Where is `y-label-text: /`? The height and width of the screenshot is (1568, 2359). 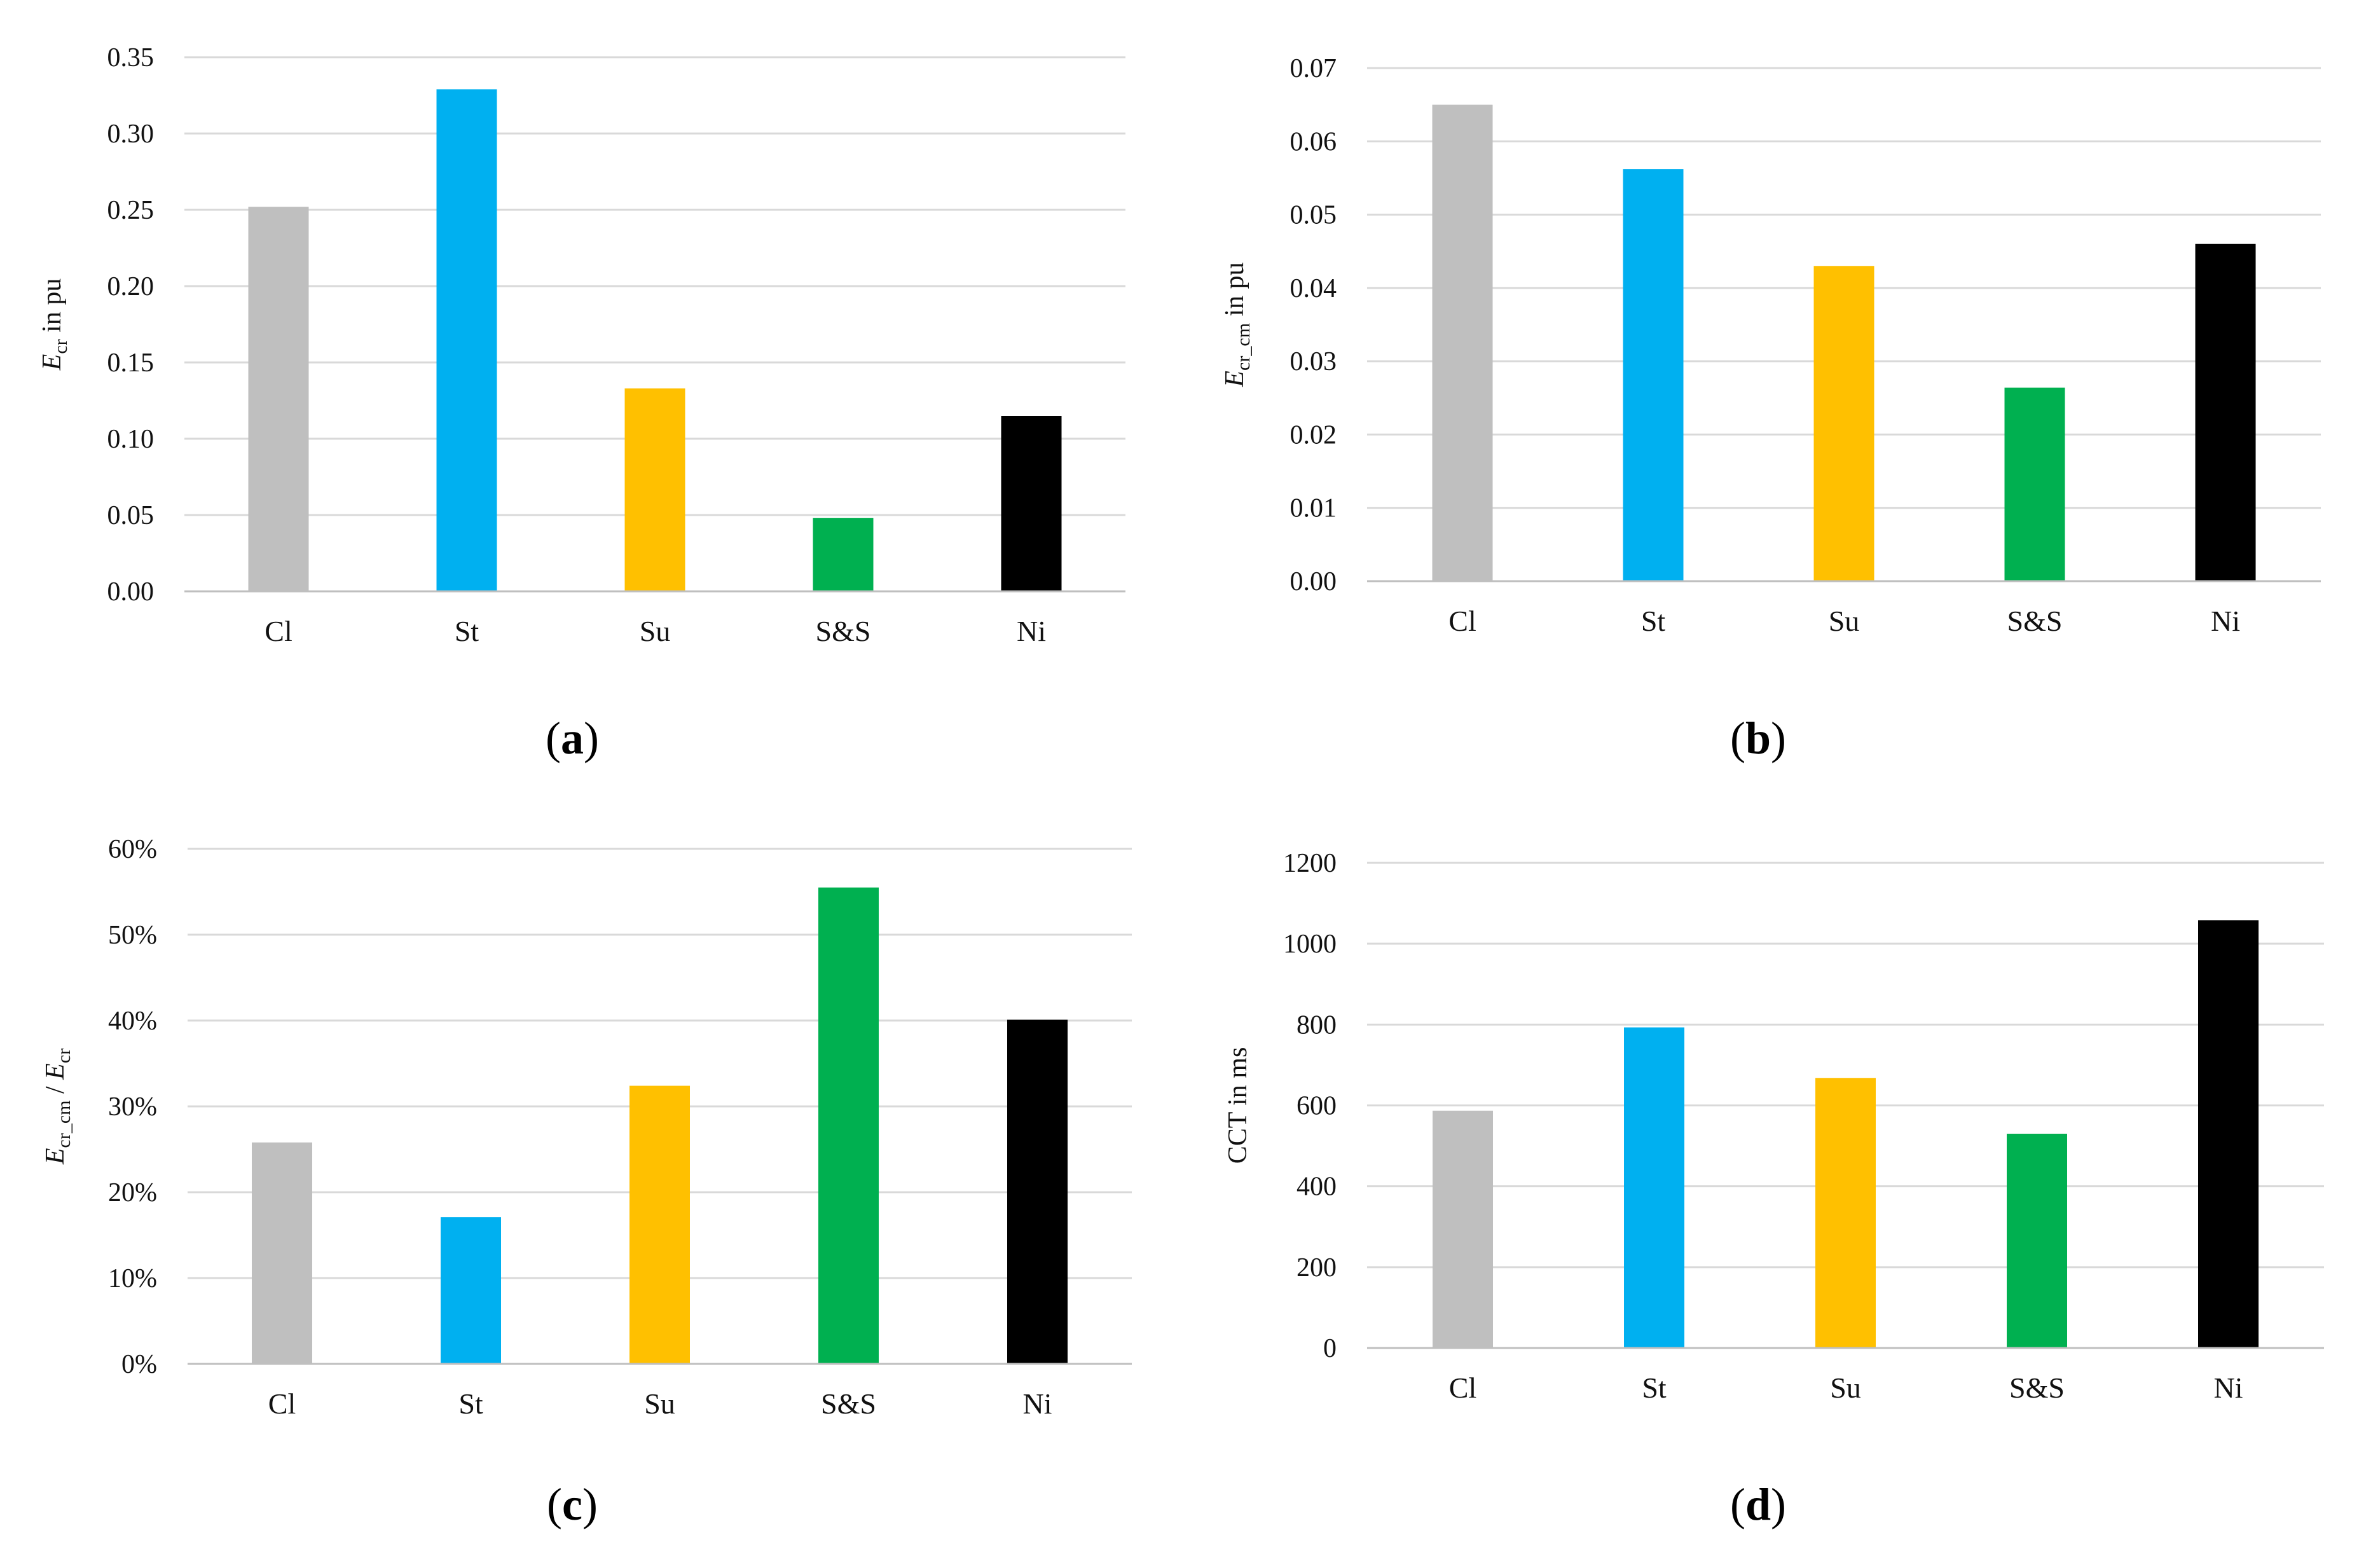
y-label-text: / is located at coordinates (55, 1090).